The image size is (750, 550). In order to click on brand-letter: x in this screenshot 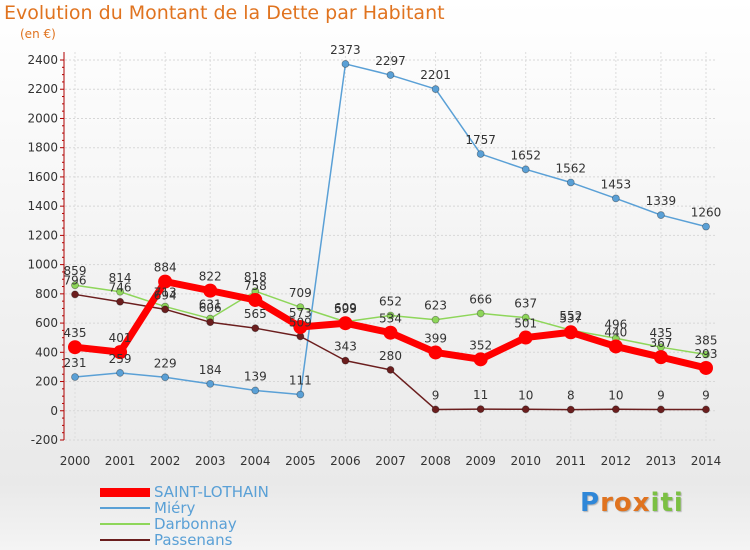, I will do `click(641, 503)`.